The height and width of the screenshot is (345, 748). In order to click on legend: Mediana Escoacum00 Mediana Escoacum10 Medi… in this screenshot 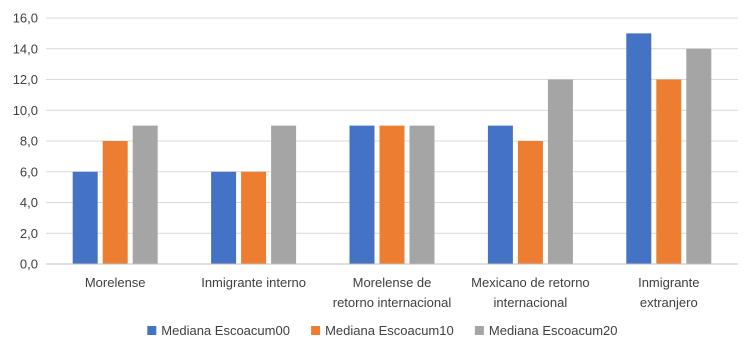, I will do `click(382, 330)`.